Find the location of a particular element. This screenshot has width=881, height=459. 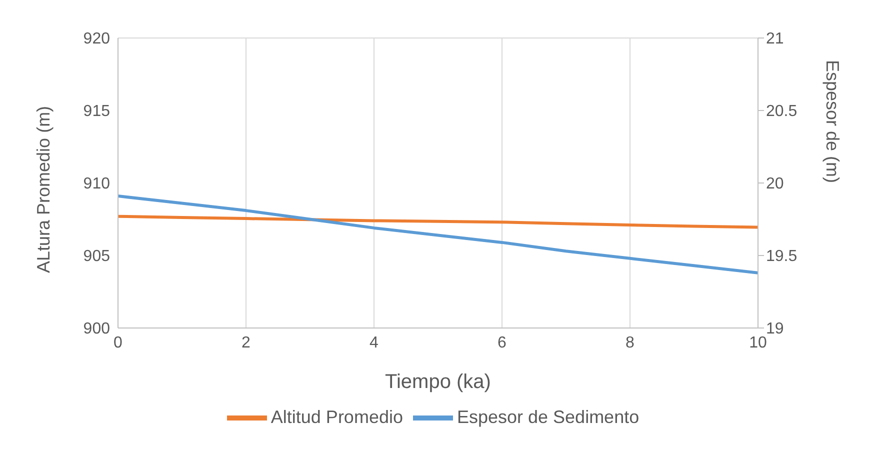

y-tick-label: 920 is located at coordinates (96, 39).